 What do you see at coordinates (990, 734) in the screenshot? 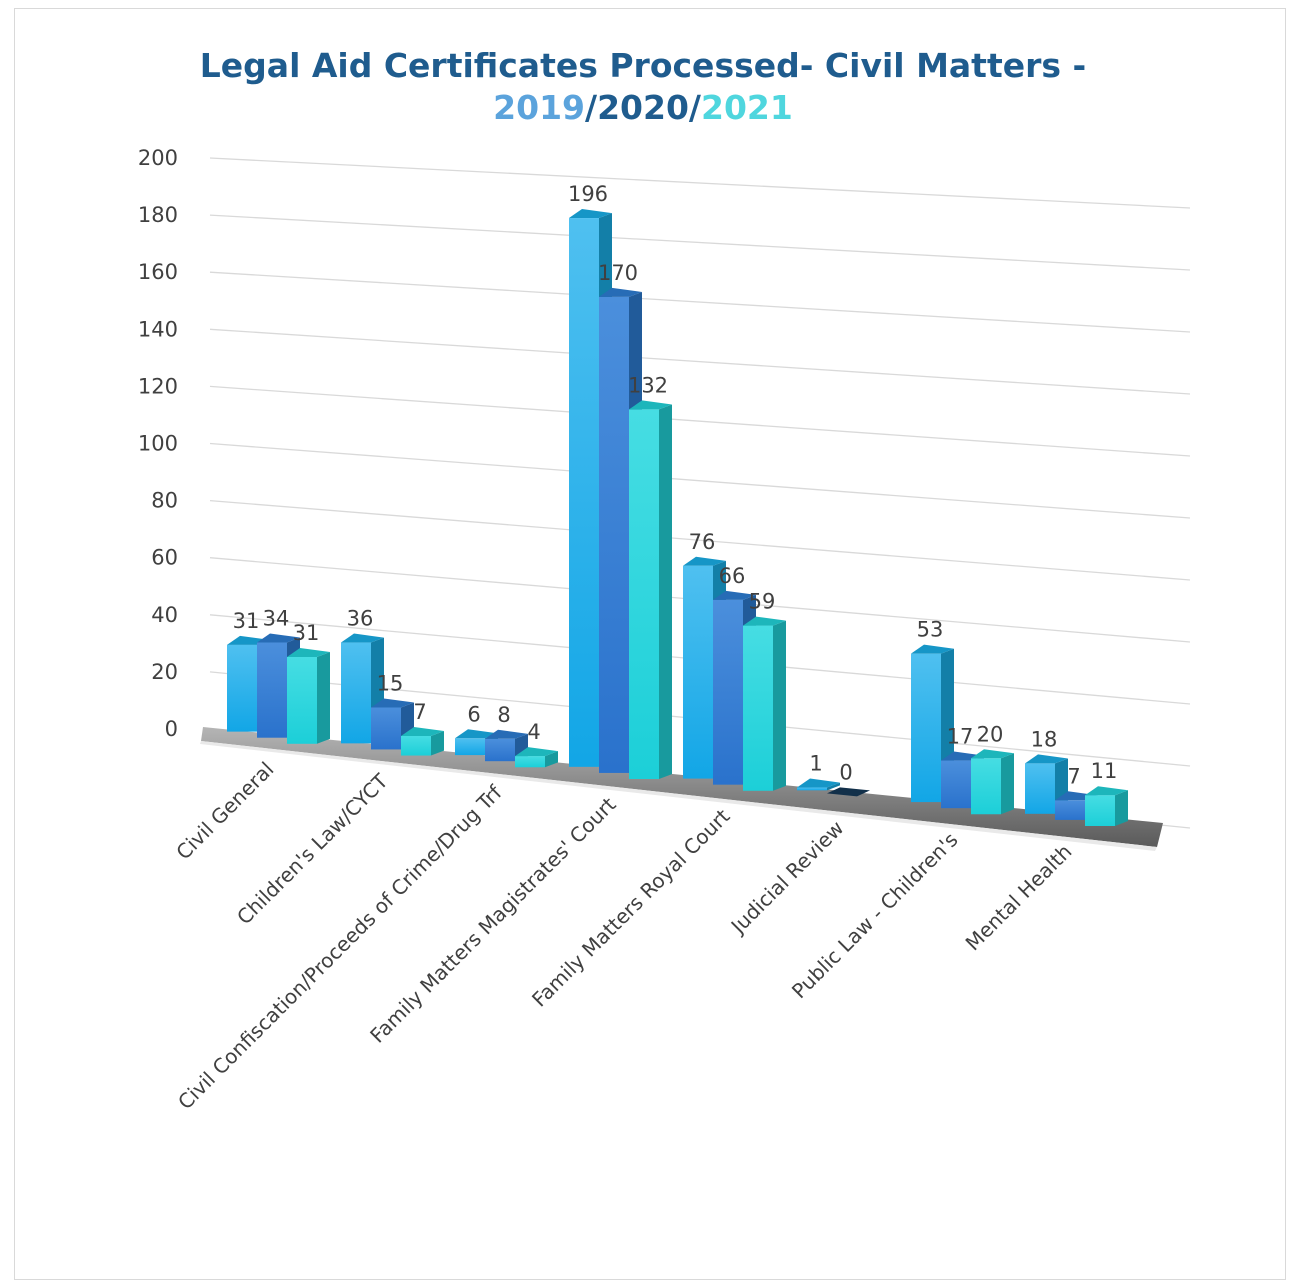
I see `data-label: 20` at bounding box center [990, 734].